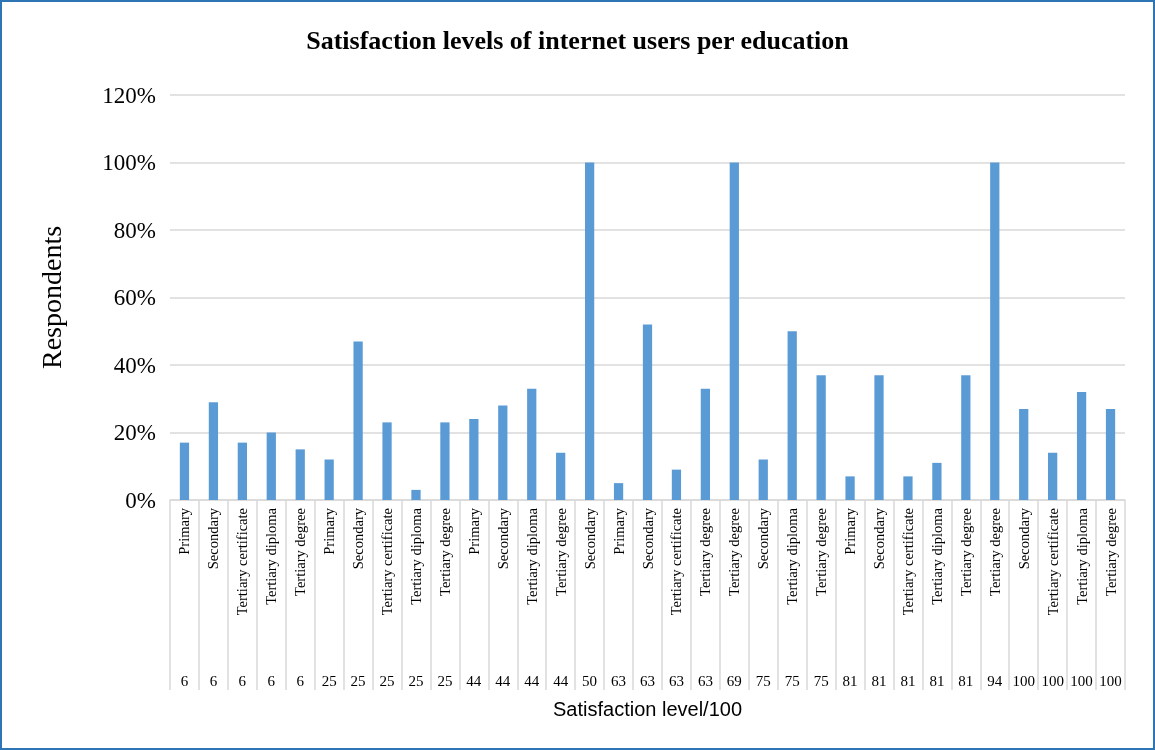 The width and height of the screenshot is (1155, 750). Describe the element at coordinates (129, 162) in the screenshot. I see `y-tick-label: 100%` at that location.